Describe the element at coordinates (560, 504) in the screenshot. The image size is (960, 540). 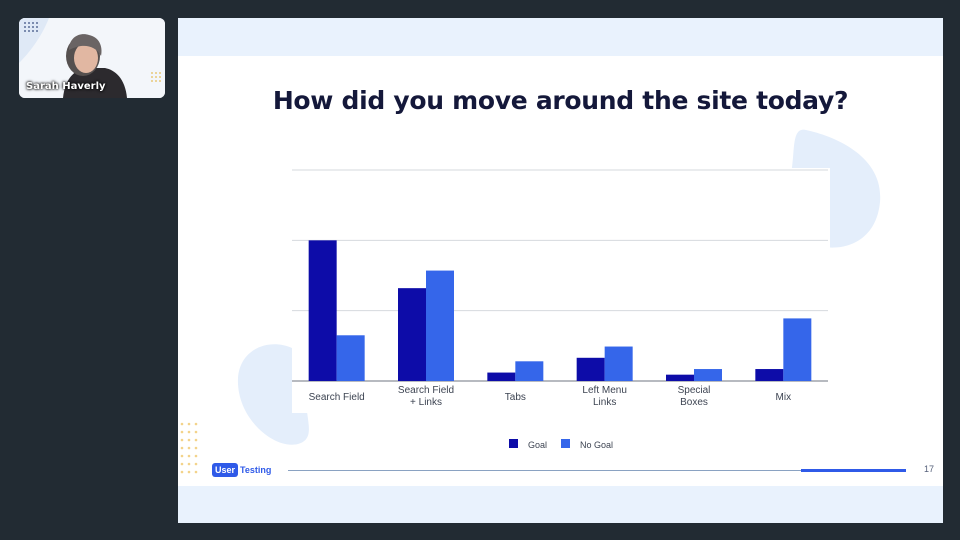
I see `slide-bottom-band` at that location.